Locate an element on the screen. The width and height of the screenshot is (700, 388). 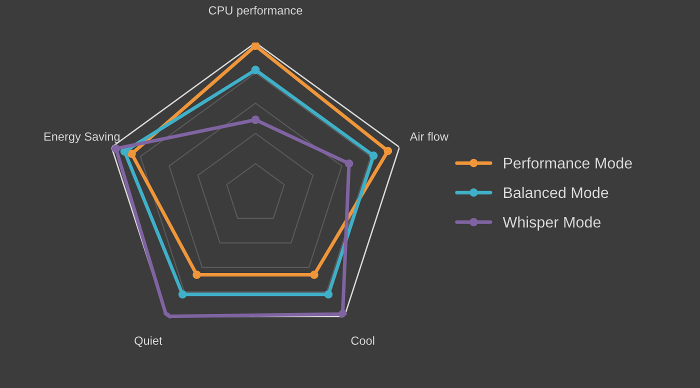
spoke-label: CPU performance is located at coordinates (255, 11).